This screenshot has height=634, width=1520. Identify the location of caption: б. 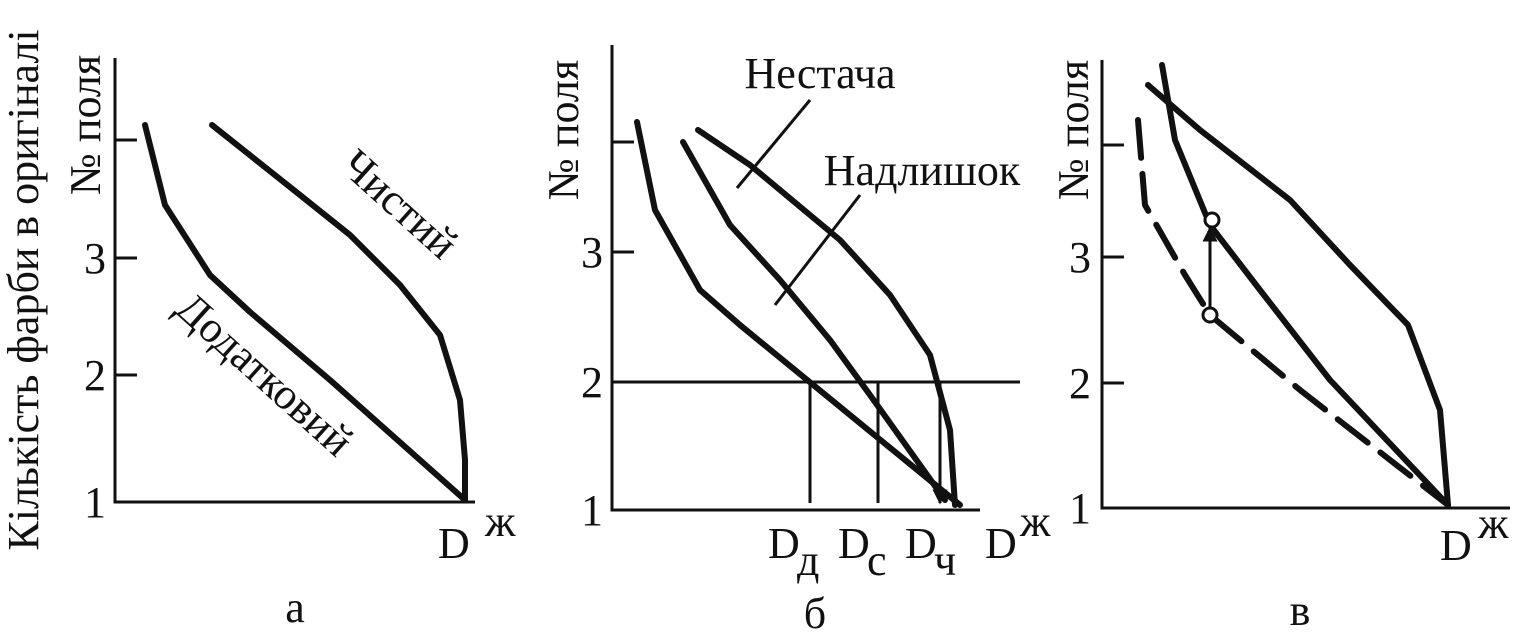
(815, 611).